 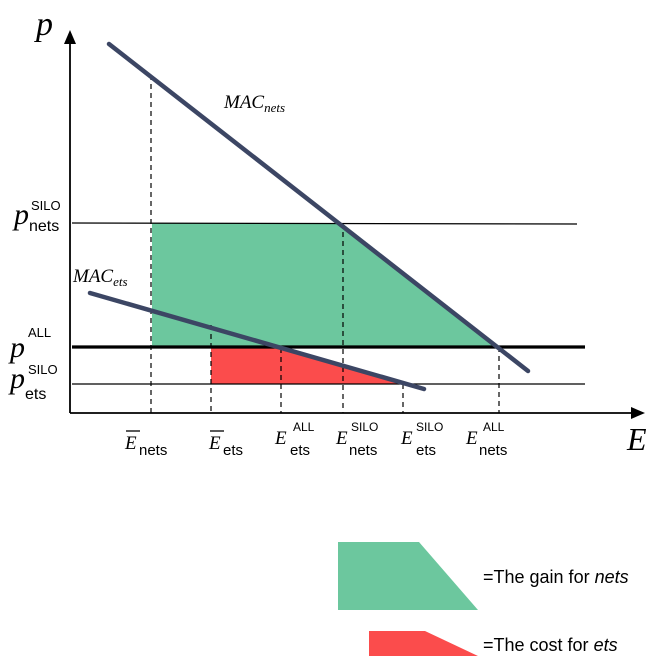 I want to click on ebar-ets-label: E ets, so click(x=225, y=444).